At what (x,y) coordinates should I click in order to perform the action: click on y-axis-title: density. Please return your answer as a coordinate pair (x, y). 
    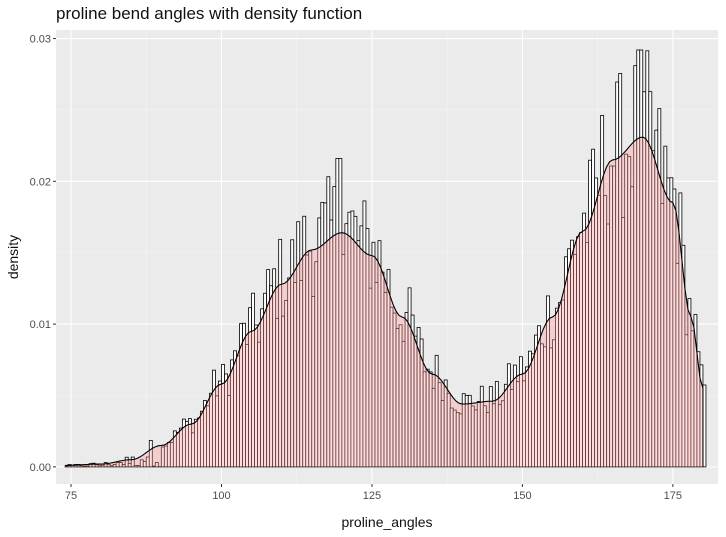
    Looking at the image, I should click on (13, 257).